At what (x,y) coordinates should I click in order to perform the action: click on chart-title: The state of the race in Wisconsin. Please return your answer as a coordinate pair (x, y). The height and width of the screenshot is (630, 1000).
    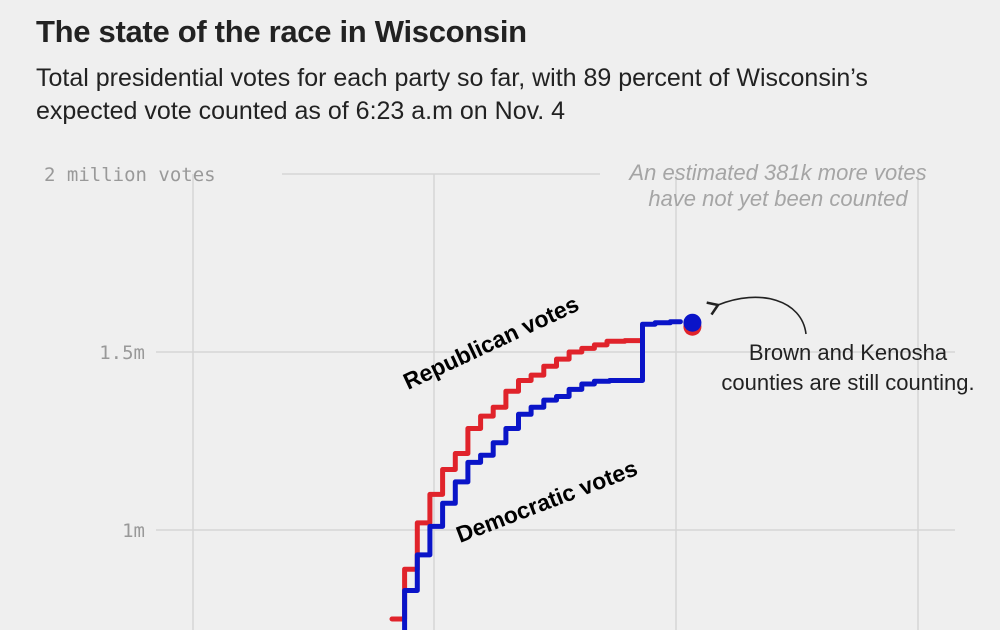
    Looking at the image, I should click on (281, 31).